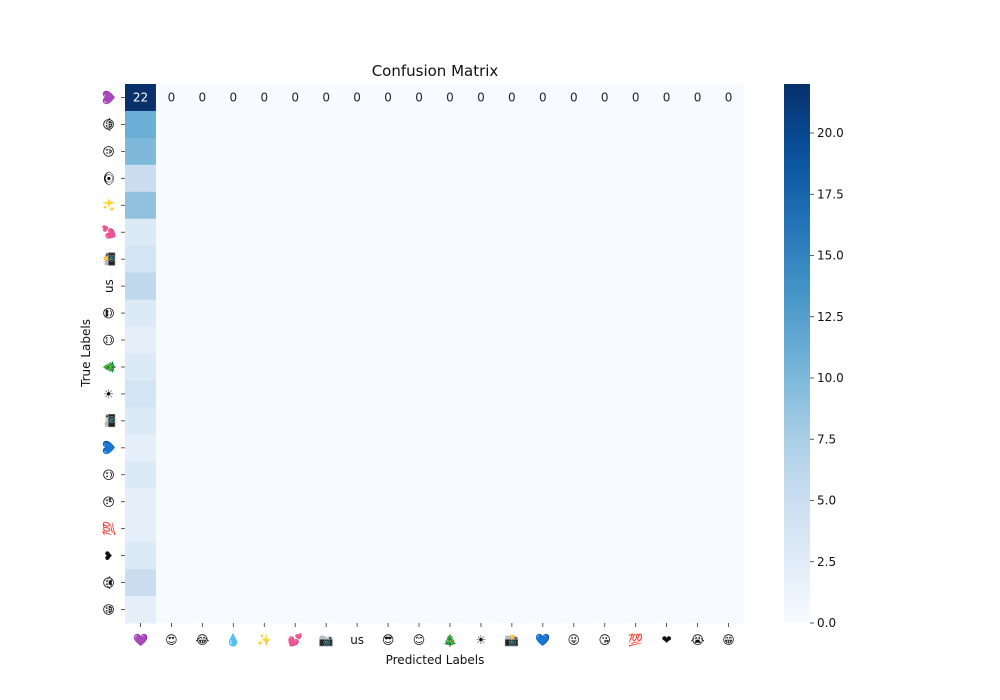 The height and width of the screenshot is (700, 1000). Describe the element at coordinates (109, 528) in the screenshot. I see `y-tick-label: 💯` at that location.